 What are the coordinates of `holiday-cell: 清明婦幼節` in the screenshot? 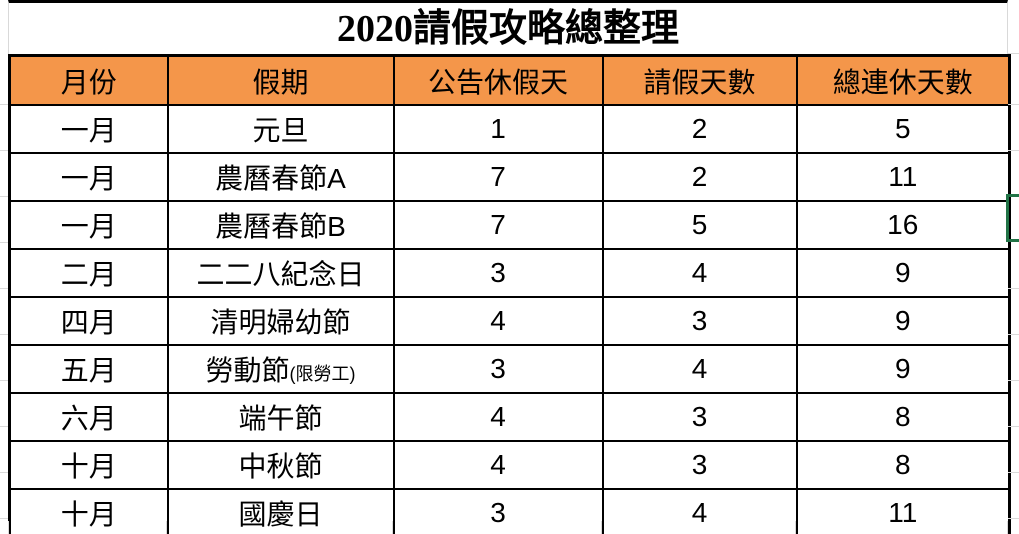 It's located at (280, 321).